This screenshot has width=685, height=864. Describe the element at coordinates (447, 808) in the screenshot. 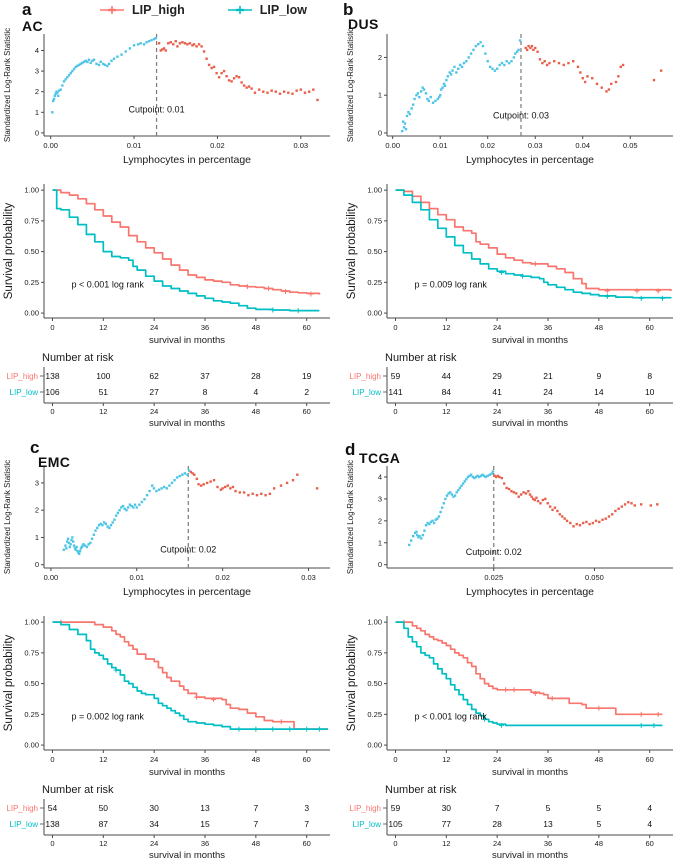

I see `svg-text: 30` at that location.